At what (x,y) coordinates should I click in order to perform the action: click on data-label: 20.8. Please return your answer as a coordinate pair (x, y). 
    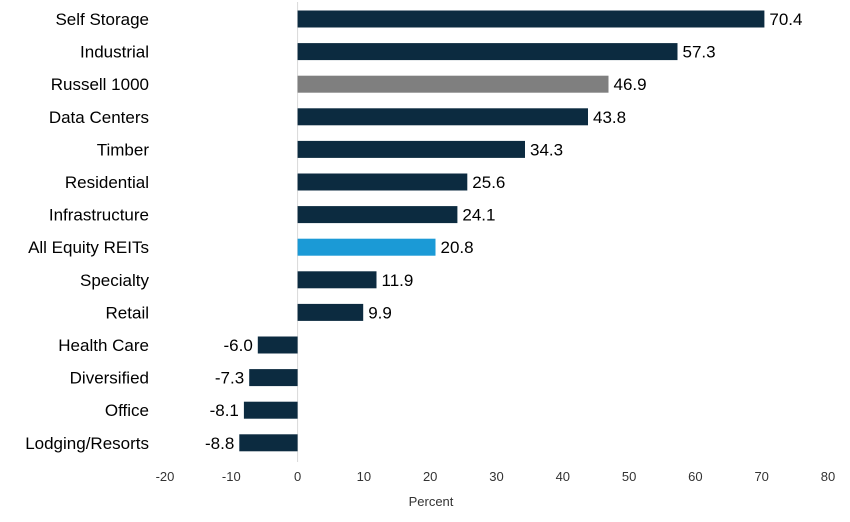
    Looking at the image, I should click on (457, 247).